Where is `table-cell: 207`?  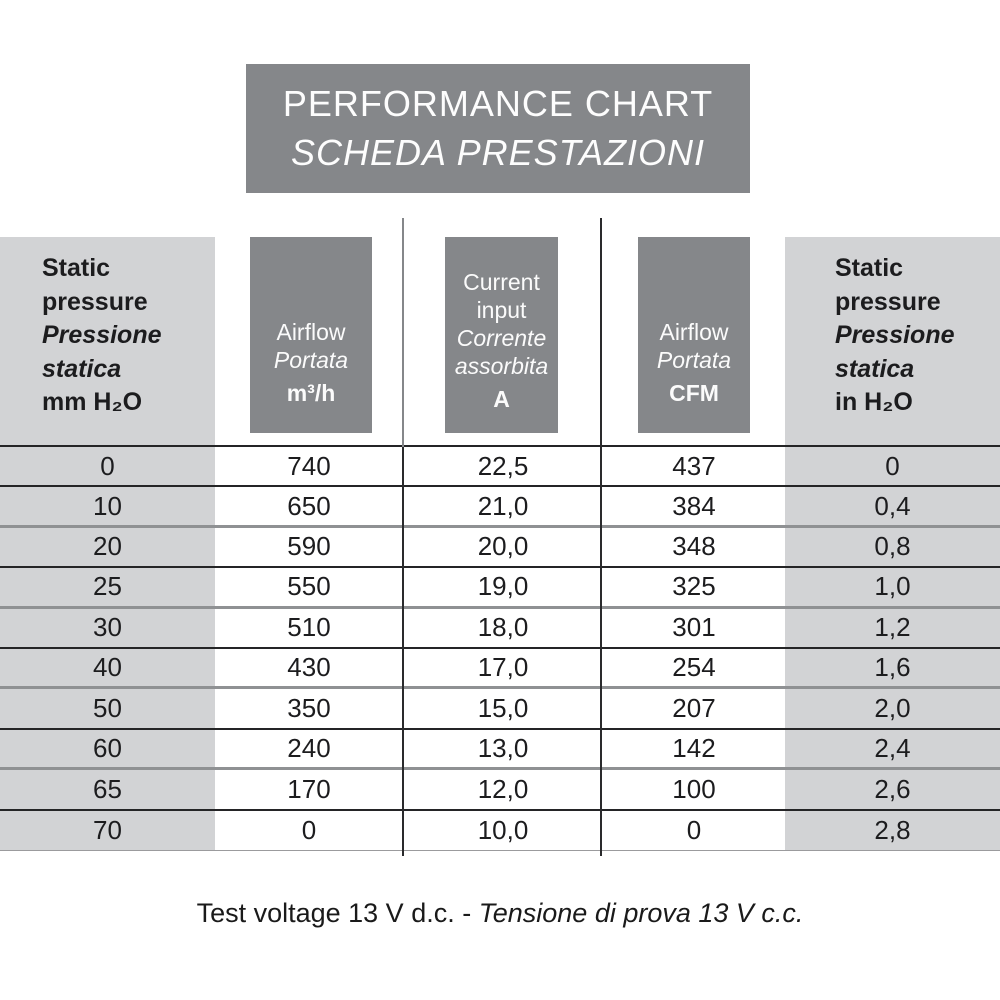 table-cell: 207 is located at coordinates (694, 708).